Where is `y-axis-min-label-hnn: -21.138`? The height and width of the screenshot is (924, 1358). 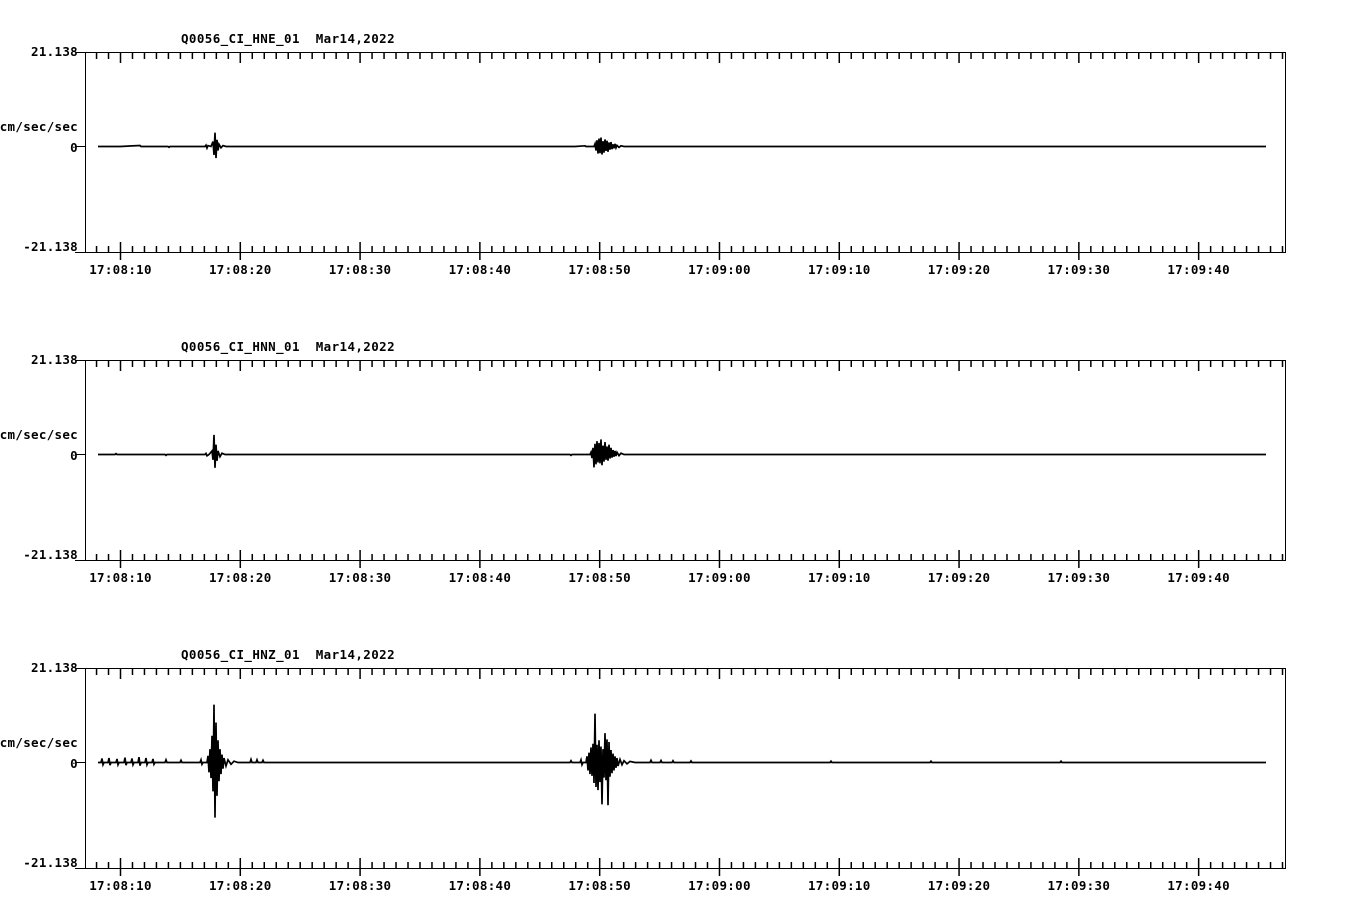
y-axis-min-label-hnn: -21.138 is located at coordinates (50, 554).